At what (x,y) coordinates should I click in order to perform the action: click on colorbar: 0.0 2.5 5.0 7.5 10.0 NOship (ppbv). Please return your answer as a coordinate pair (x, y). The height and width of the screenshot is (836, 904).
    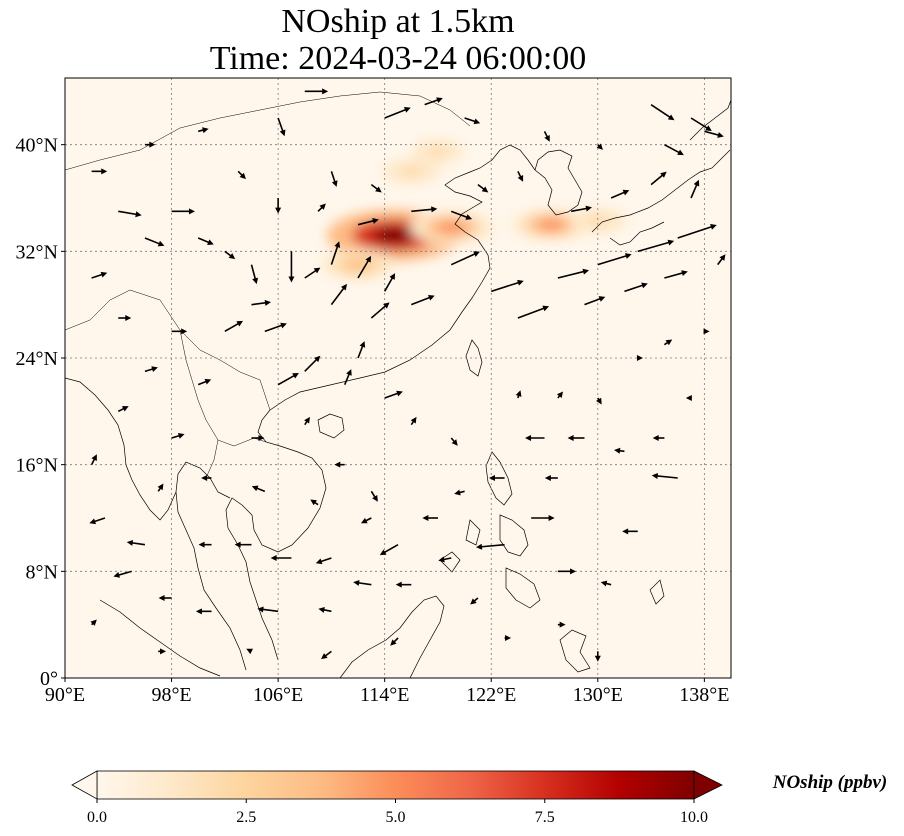
    Looking at the image, I should click on (479, 798).